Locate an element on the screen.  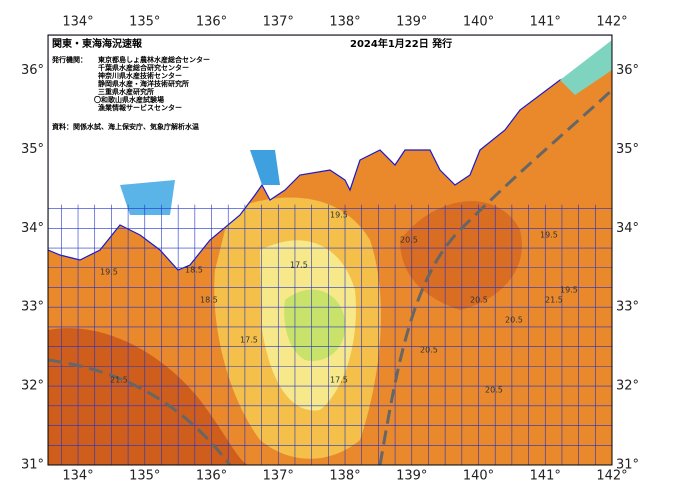
issue-date: 2024年1月22日 発行 is located at coordinates (401, 43).